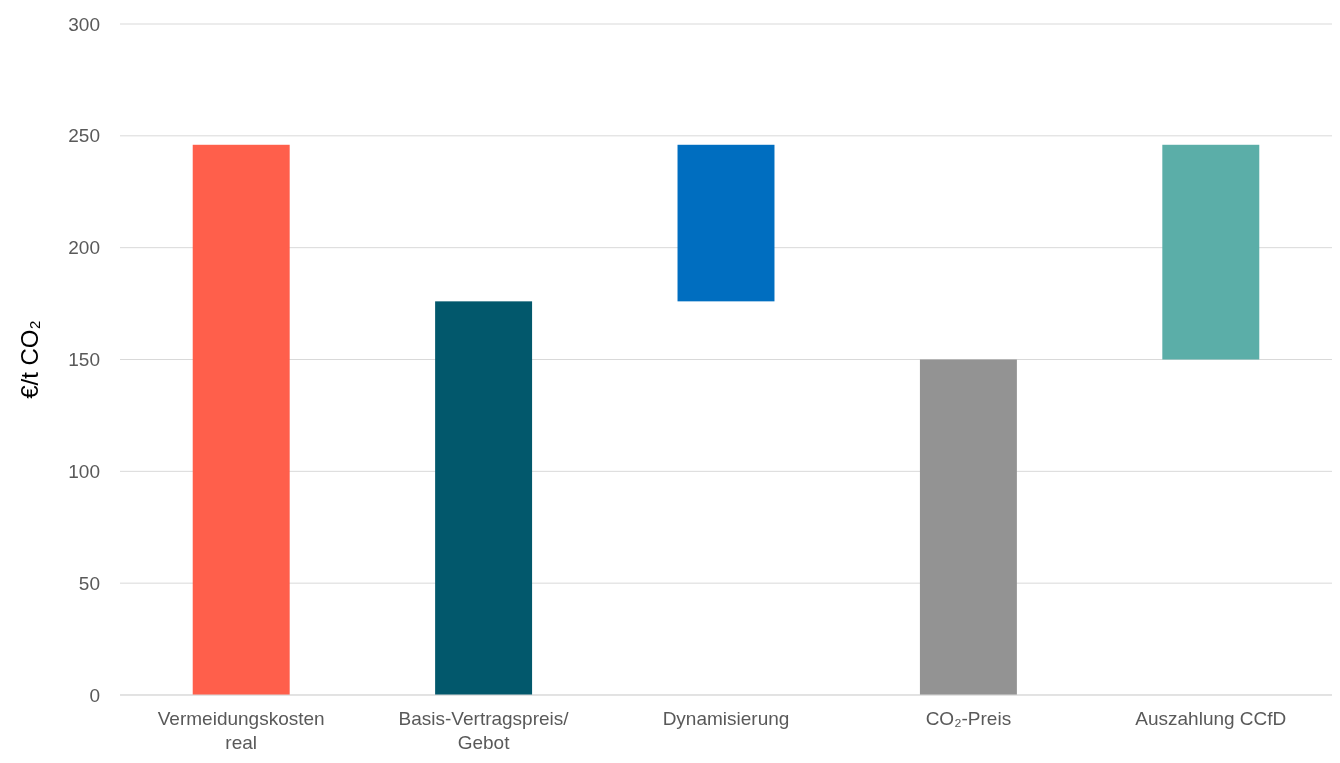 The image size is (1340, 763). What do you see at coordinates (29, 359) in the screenshot?
I see `y-axis-title: €/t CO₂` at bounding box center [29, 359].